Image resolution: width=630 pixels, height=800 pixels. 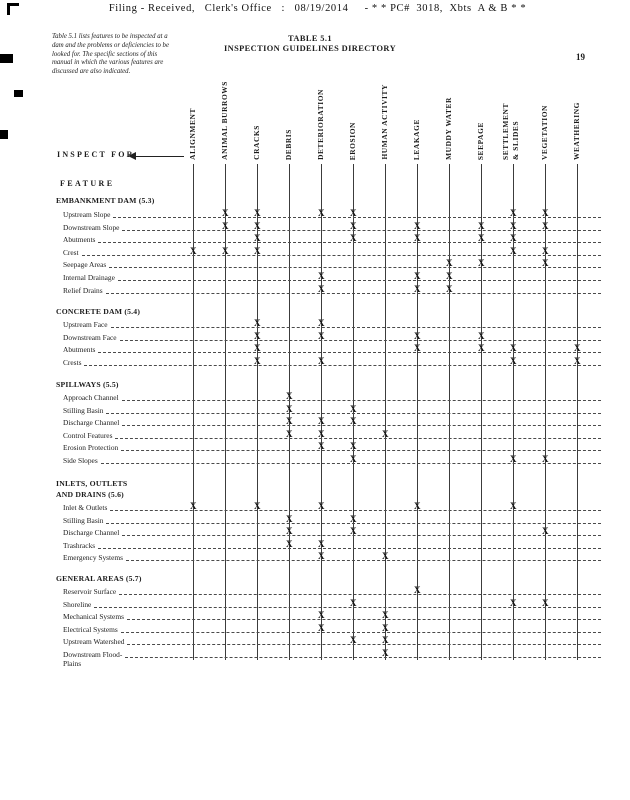 What do you see at coordinates (98, 311) in the screenshot?
I see `section-title-concrete-dam-5-4: CONCRETE DAM (5.4)` at bounding box center [98, 311].